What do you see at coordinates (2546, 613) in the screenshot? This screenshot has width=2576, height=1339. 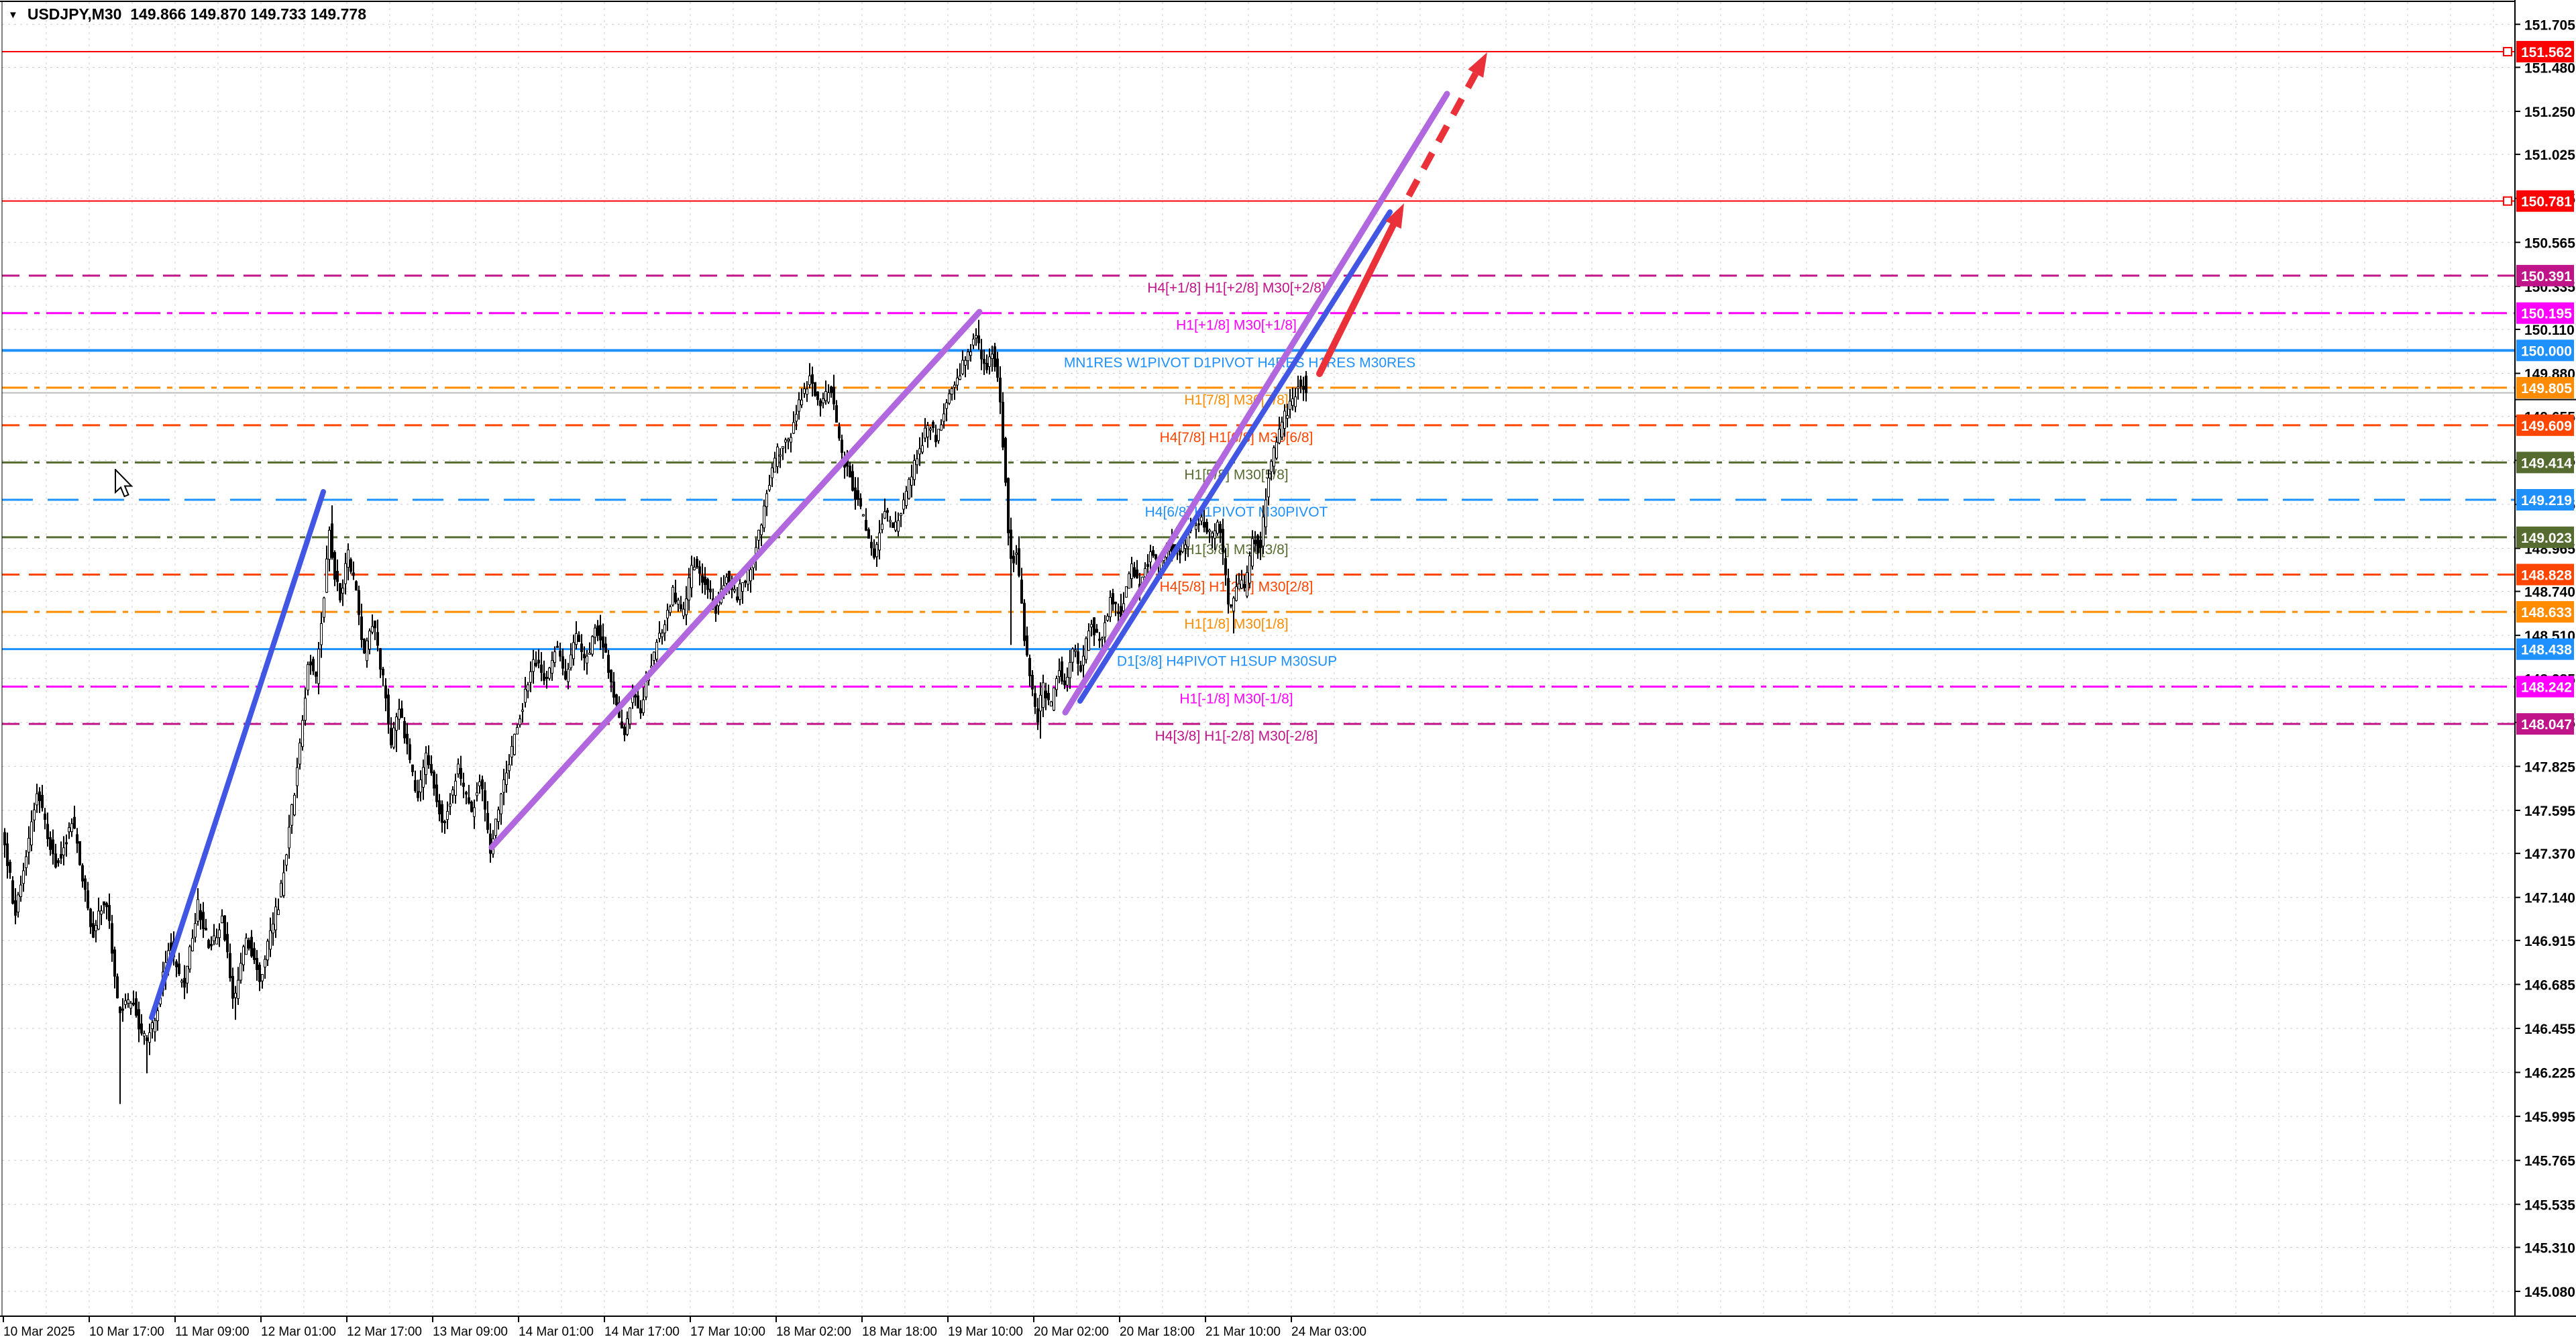 I see `price-scale-badge-label: 148.633` at bounding box center [2546, 613].